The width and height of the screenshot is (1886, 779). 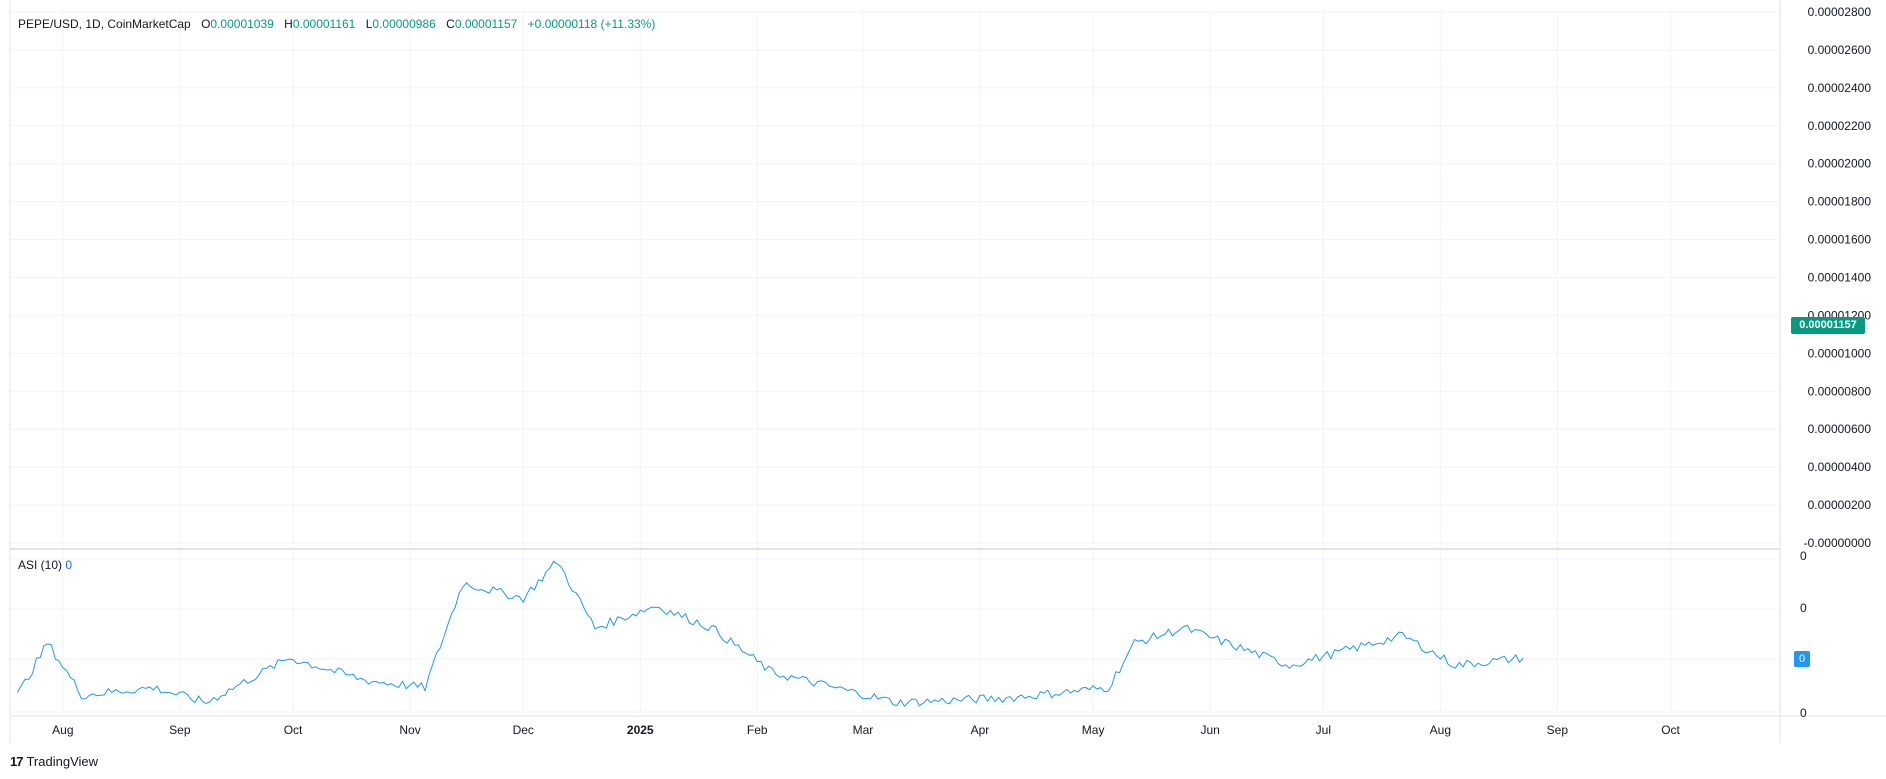 What do you see at coordinates (486, 24) in the screenshot?
I see `close-value: 0.00001157` at bounding box center [486, 24].